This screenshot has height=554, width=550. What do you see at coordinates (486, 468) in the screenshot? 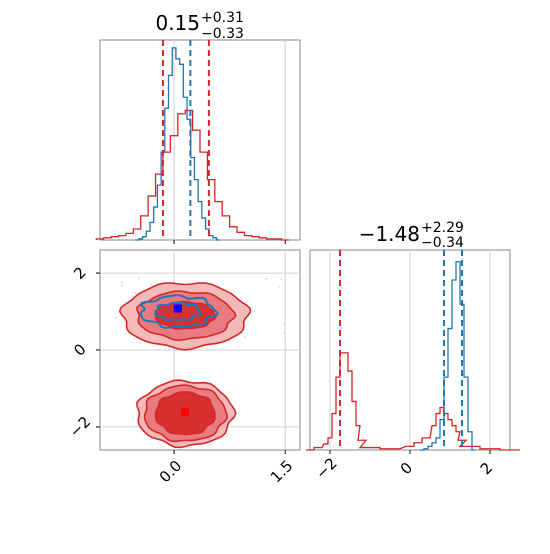
I see `panel-2-tick-label-2: 2` at bounding box center [486, 468].